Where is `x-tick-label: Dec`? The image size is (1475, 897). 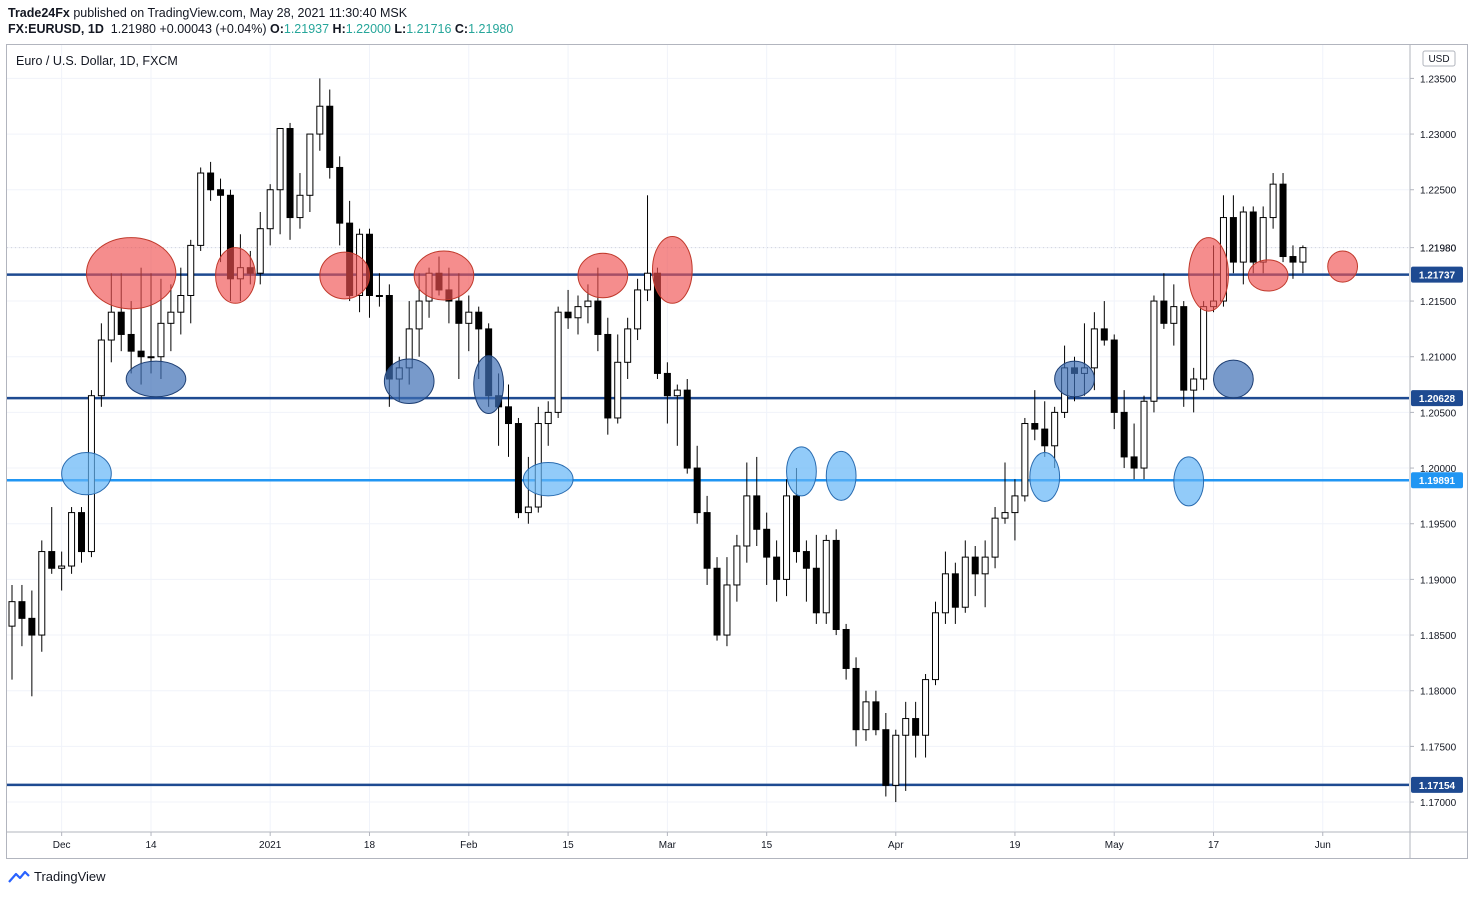
x-tick-label: Dec is located at coordinates (62, 845).